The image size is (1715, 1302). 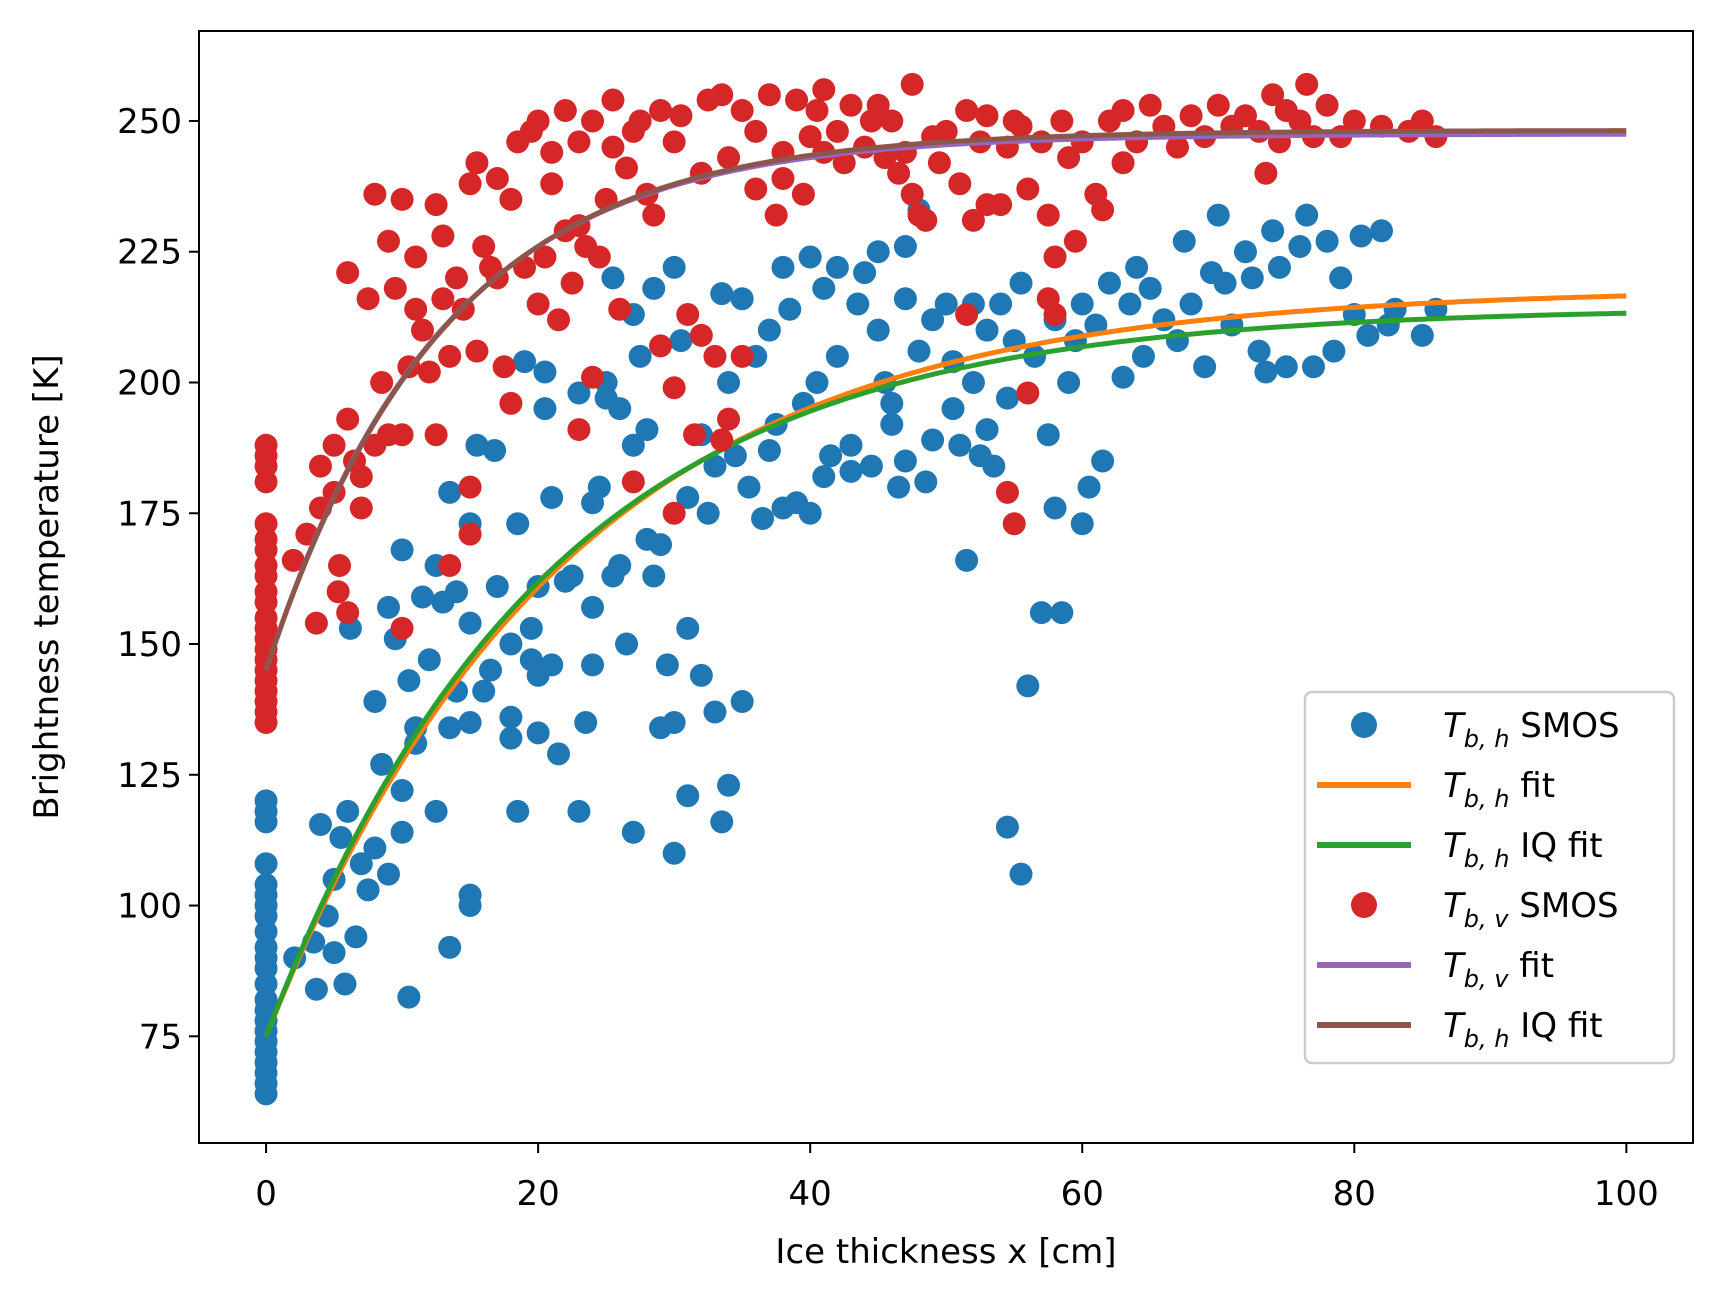 What do you see at coordinates (149, 514) in the screenshot?
I see `y-tick-label: 175` at bounding box center [149, 514].